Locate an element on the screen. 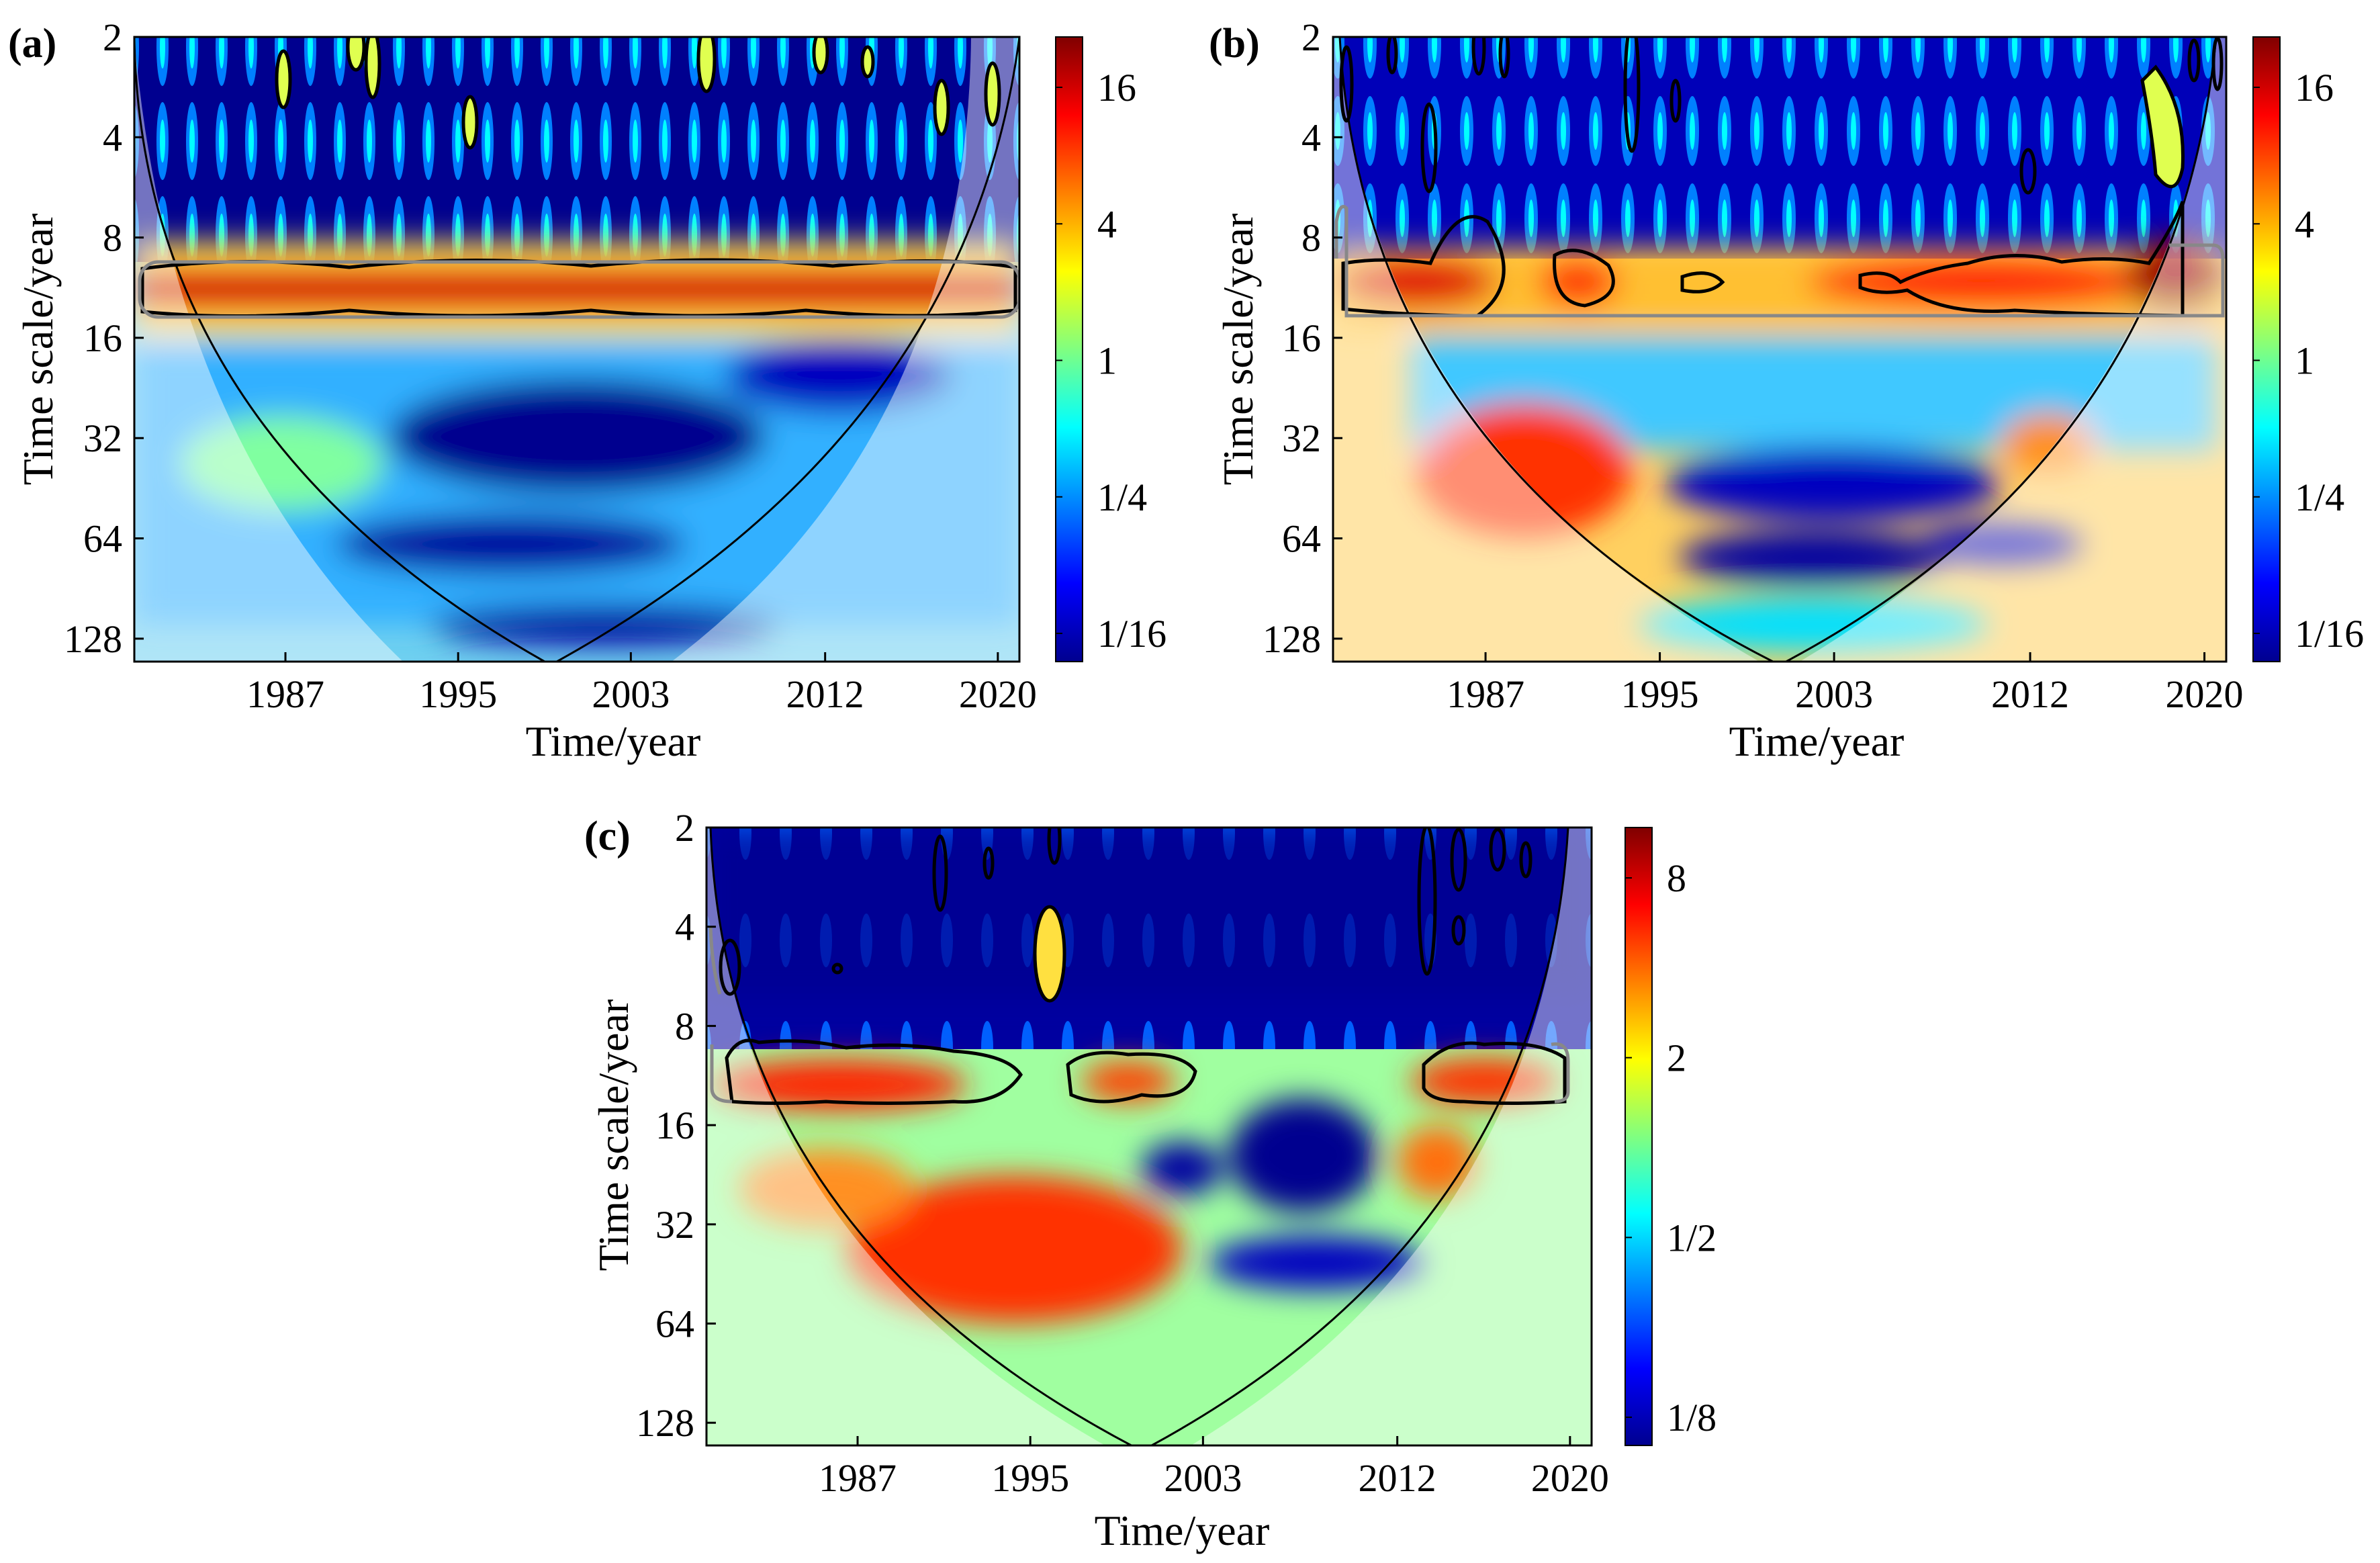 This screenshot has height=1563, width=2380. colorbar-tick-labels-a: 16 4 1 1/4 1/16 is located at coordinates (1111, 361).